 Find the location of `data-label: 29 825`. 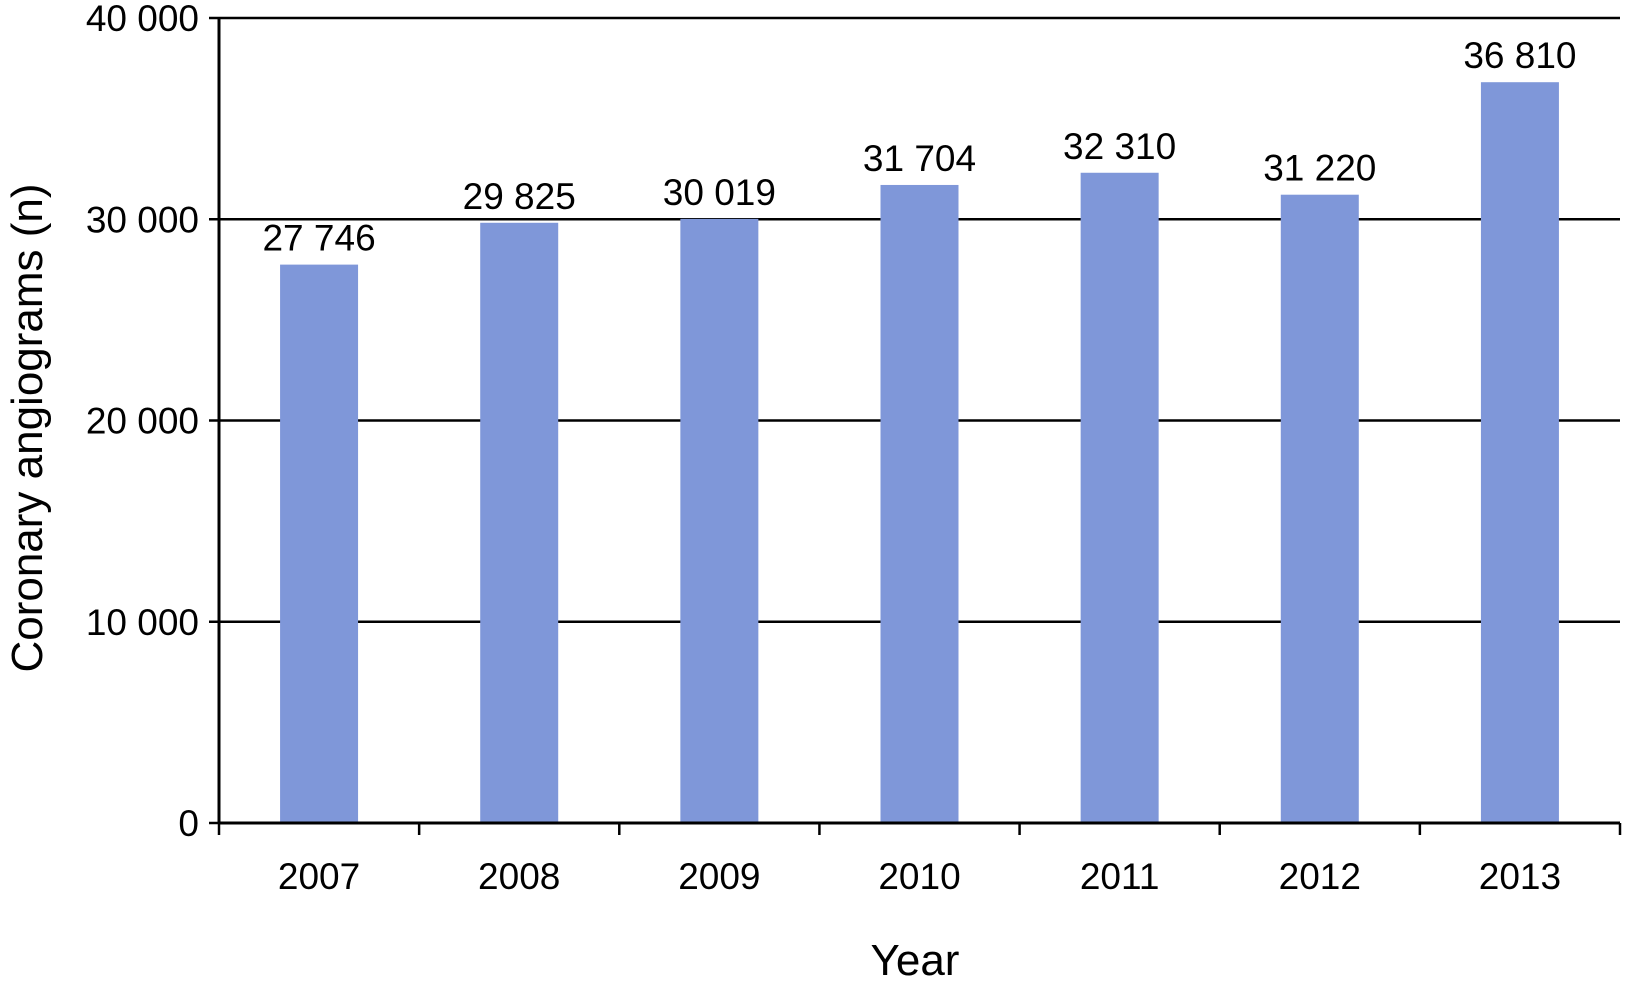

data-label: 29 825 is located at coordinates (519, 196).